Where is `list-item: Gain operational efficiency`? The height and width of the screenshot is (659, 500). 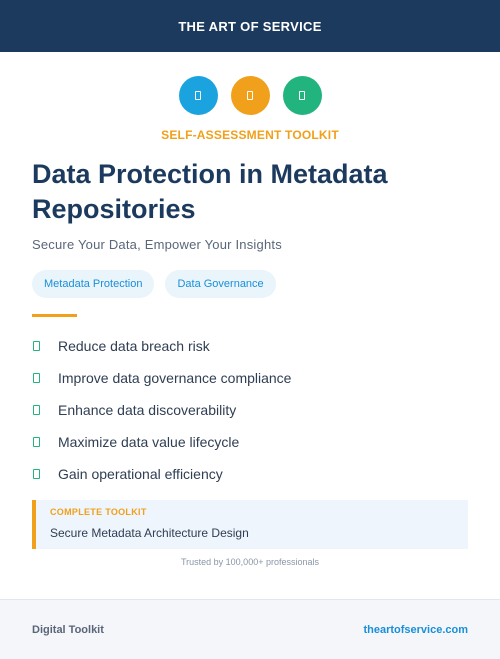
list-item: Gain operational efficiency is located at coordinates (161, 474).